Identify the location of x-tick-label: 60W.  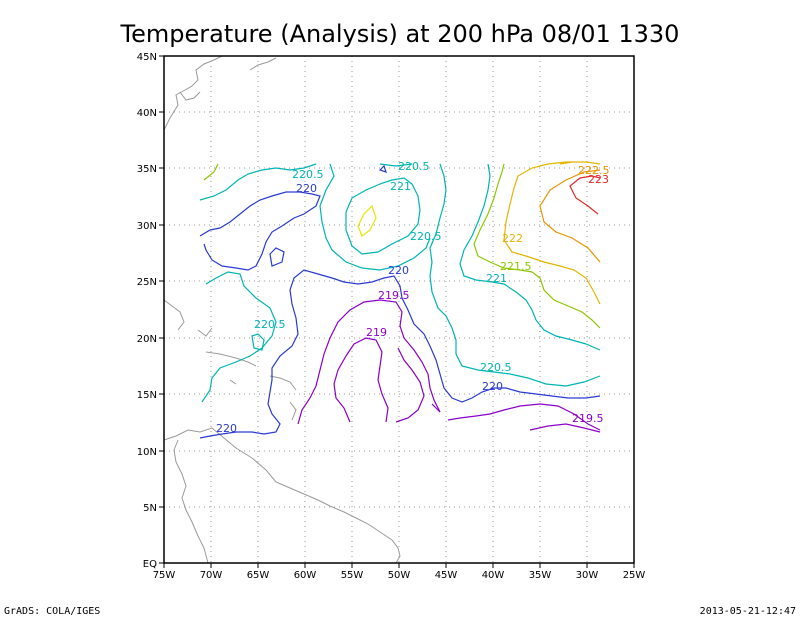
(305, 575).